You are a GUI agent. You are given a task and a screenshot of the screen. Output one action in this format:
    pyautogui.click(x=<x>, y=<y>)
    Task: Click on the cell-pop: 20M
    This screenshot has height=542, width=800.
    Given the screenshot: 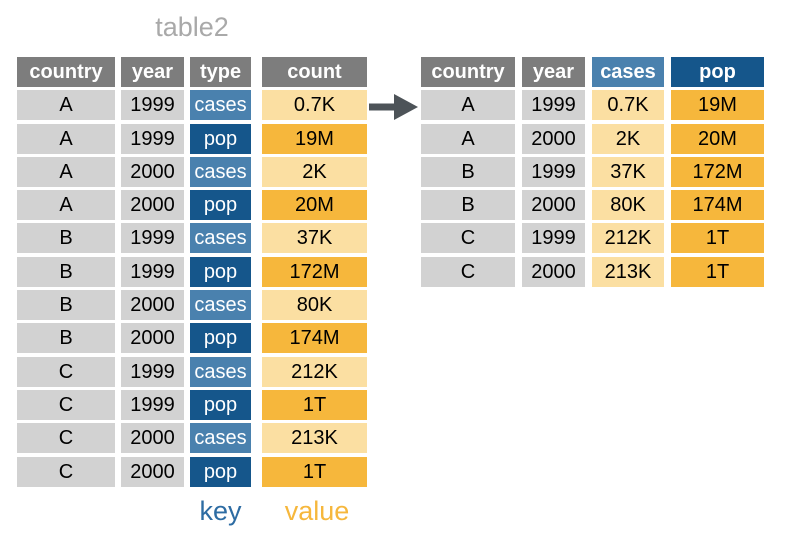 What is the action you would take?
    pyautogui.click(x=717, y=138)
    